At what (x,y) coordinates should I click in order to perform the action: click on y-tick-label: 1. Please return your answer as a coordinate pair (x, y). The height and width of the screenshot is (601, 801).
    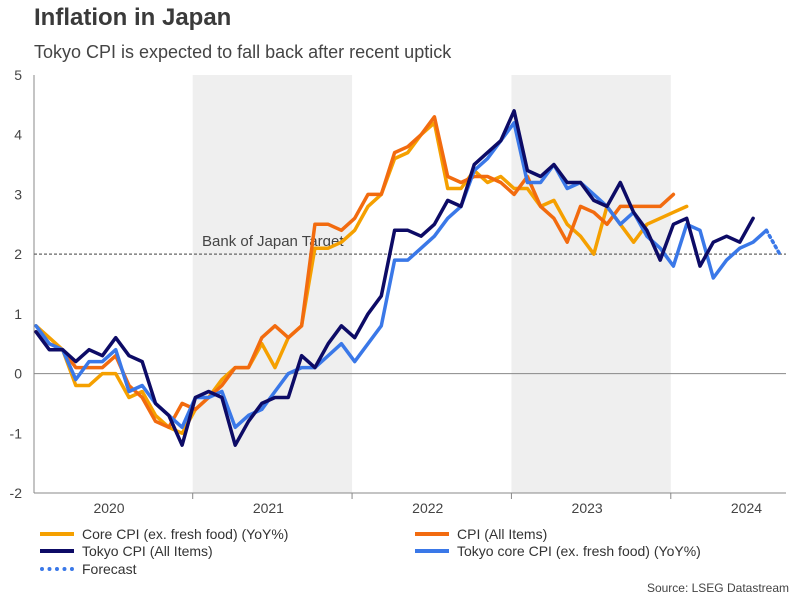
    Looking at the image, I should click on (18, 314).